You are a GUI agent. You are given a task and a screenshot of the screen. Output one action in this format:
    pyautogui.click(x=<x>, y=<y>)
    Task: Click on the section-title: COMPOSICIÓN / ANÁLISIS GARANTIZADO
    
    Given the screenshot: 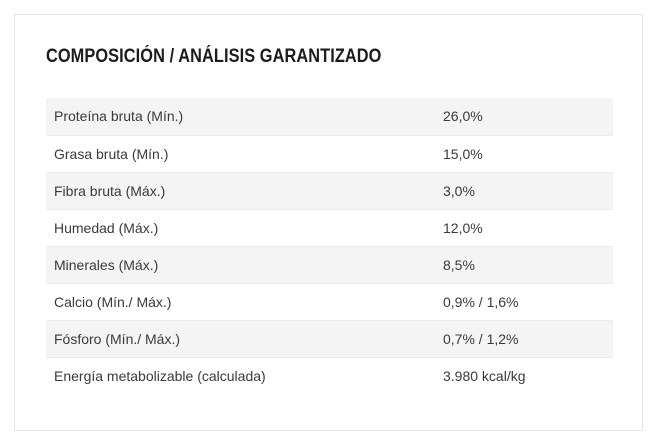 What is the action you would take?
    pyautogui.click(x=214, y=56)
    